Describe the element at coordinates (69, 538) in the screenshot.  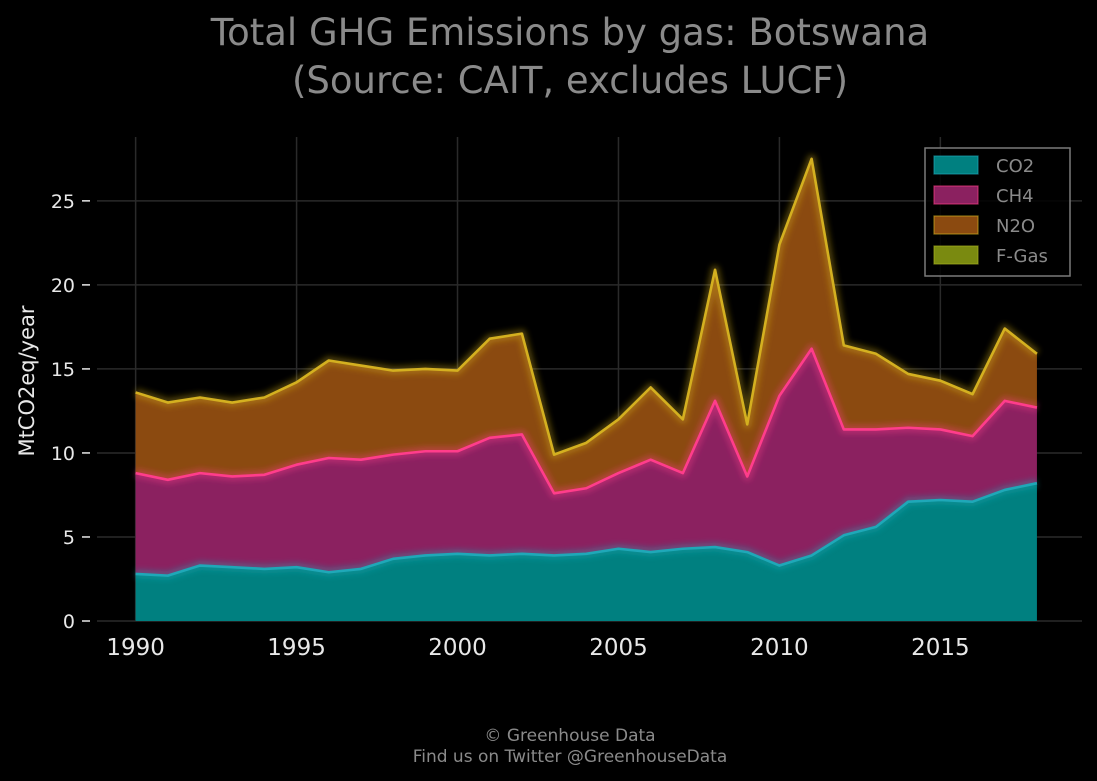
I see `y-tick-label-5: 5` at that location.